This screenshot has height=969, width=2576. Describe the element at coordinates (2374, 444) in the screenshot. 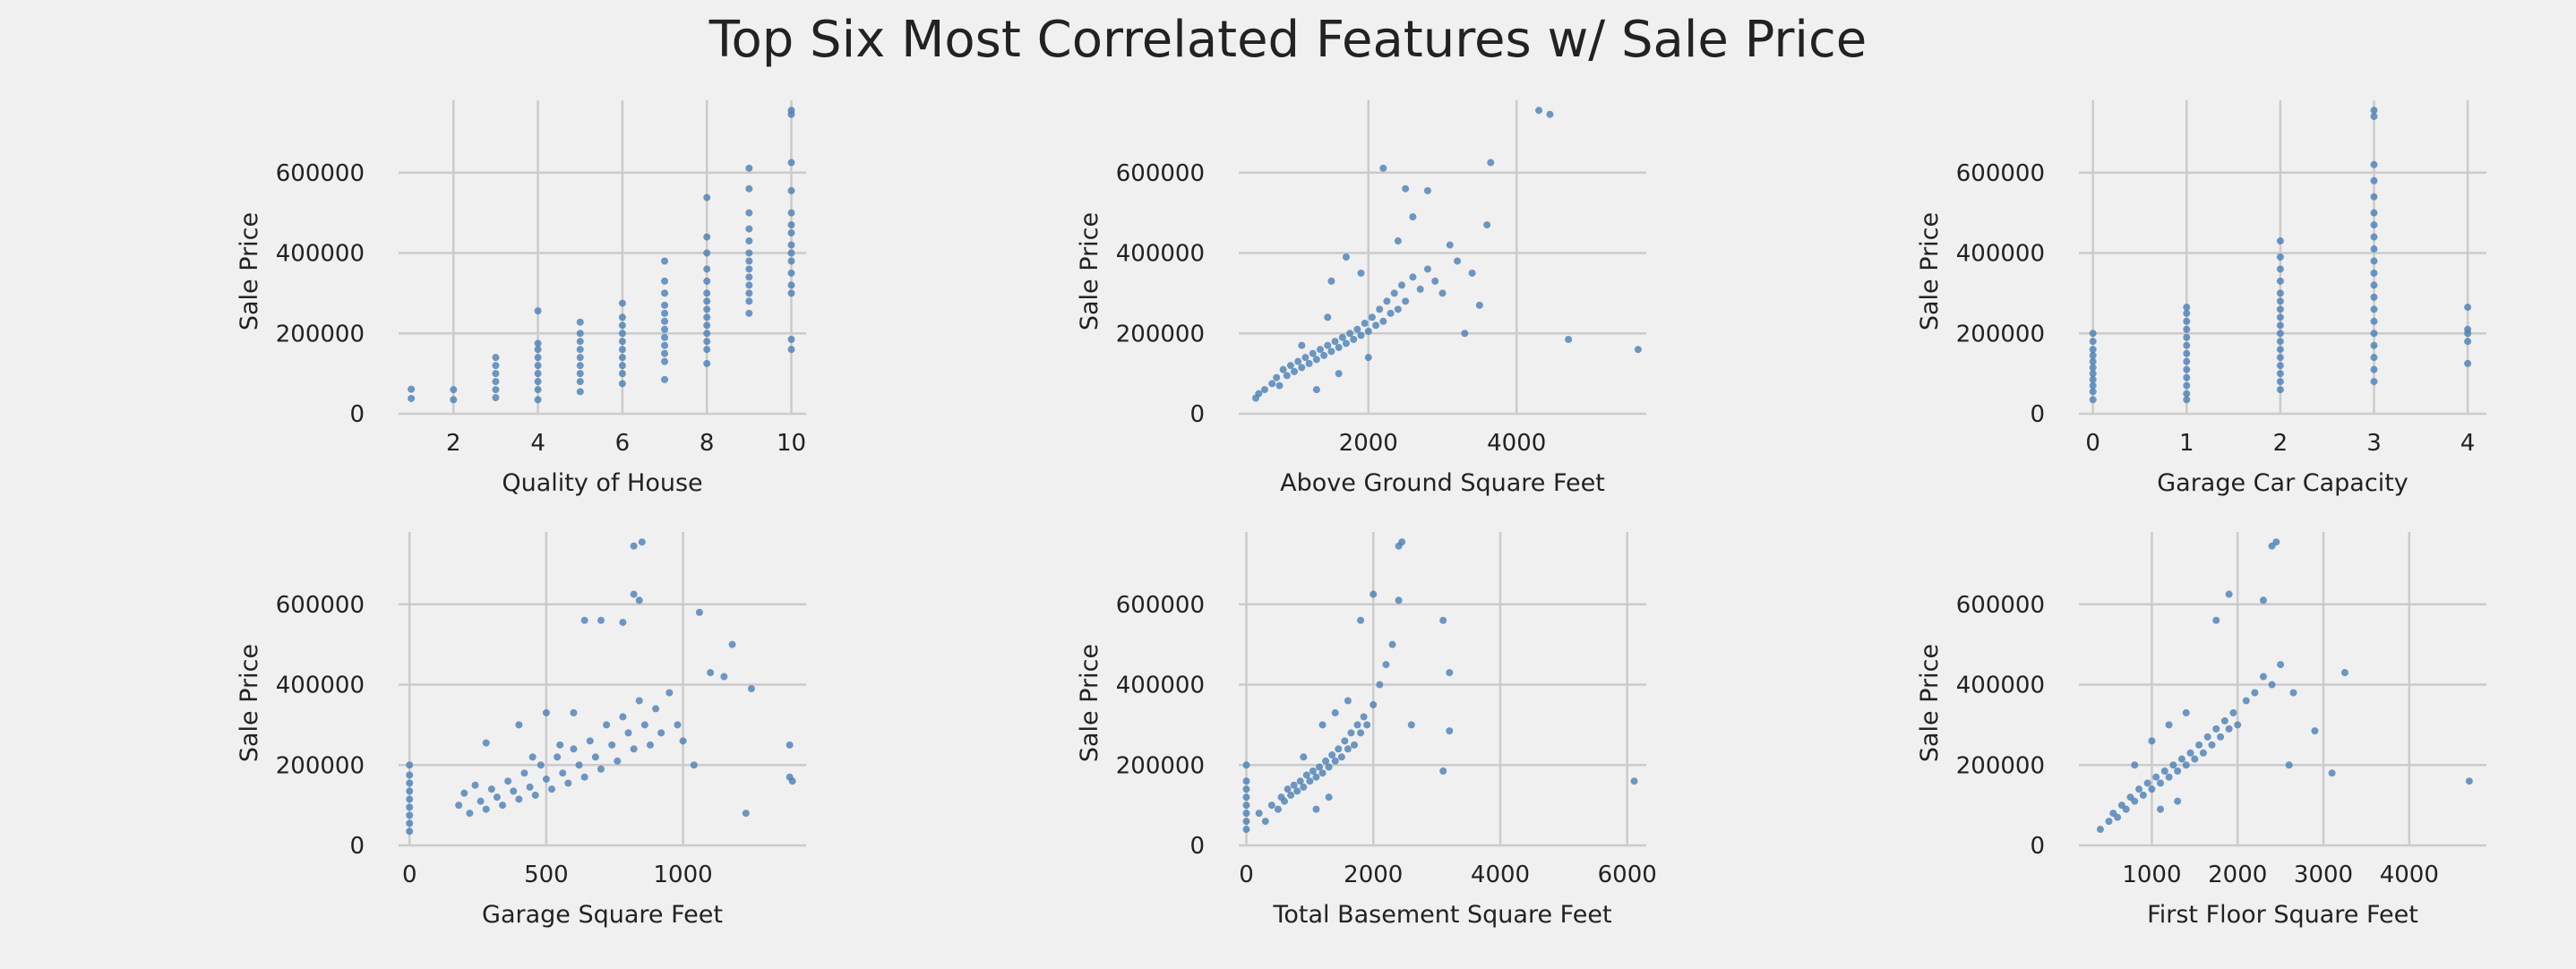

I see `x-tick-label: 3` at that location.